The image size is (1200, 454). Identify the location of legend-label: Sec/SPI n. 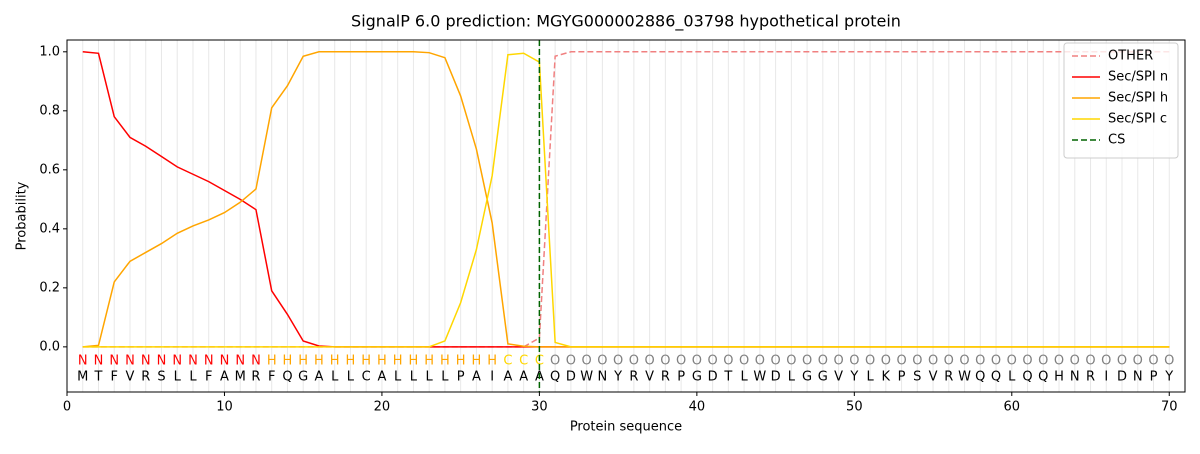
(1138, 77).